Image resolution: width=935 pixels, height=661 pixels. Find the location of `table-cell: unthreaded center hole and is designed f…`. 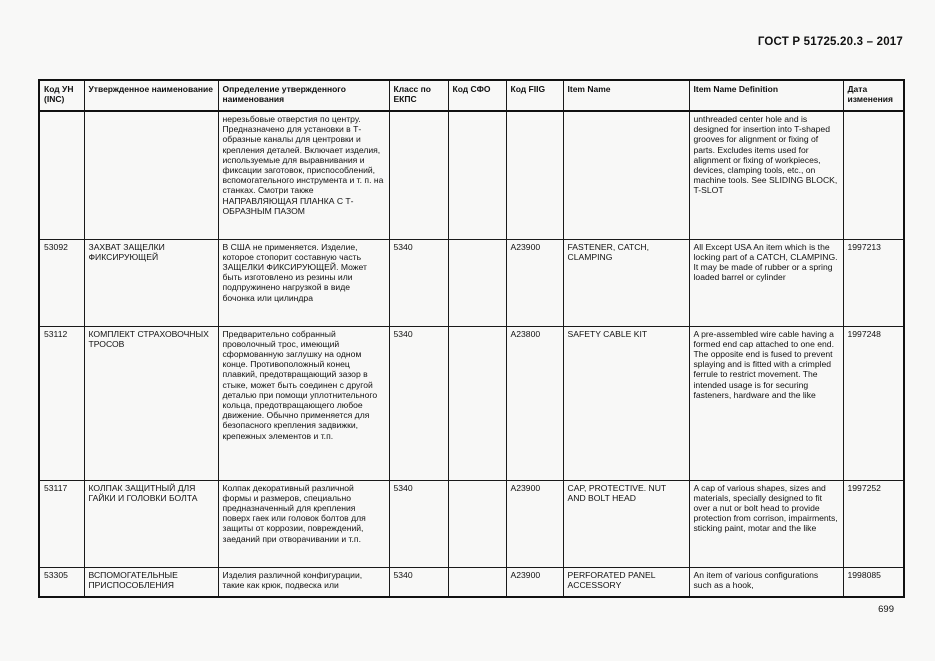

table-cell: unthreaded center hole and is designed f… is located at coordinates (766, 175).